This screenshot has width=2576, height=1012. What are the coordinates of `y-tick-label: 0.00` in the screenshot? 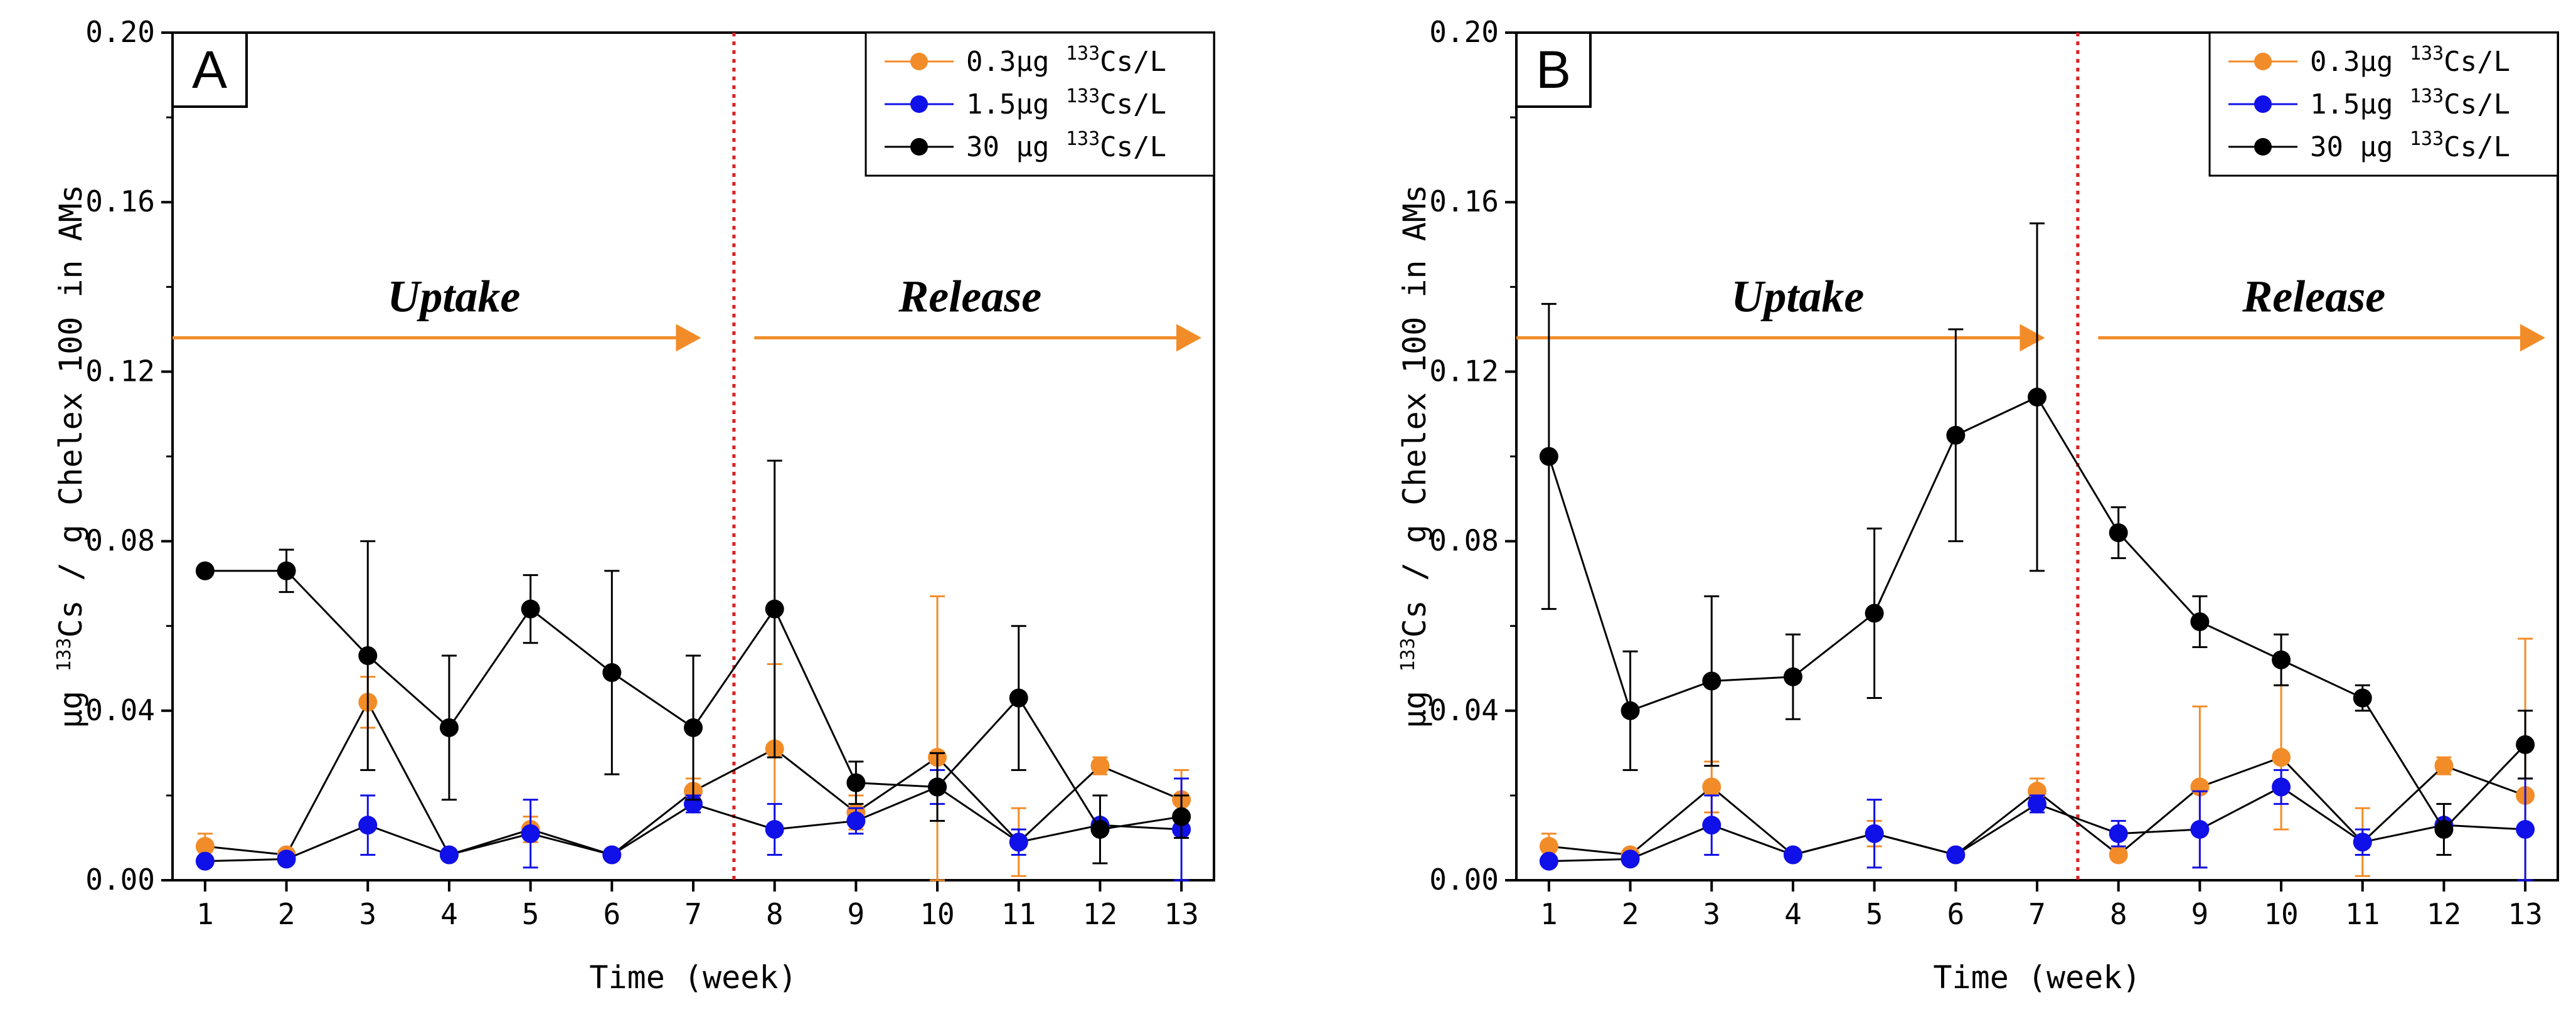 It's located at (1464, 880).